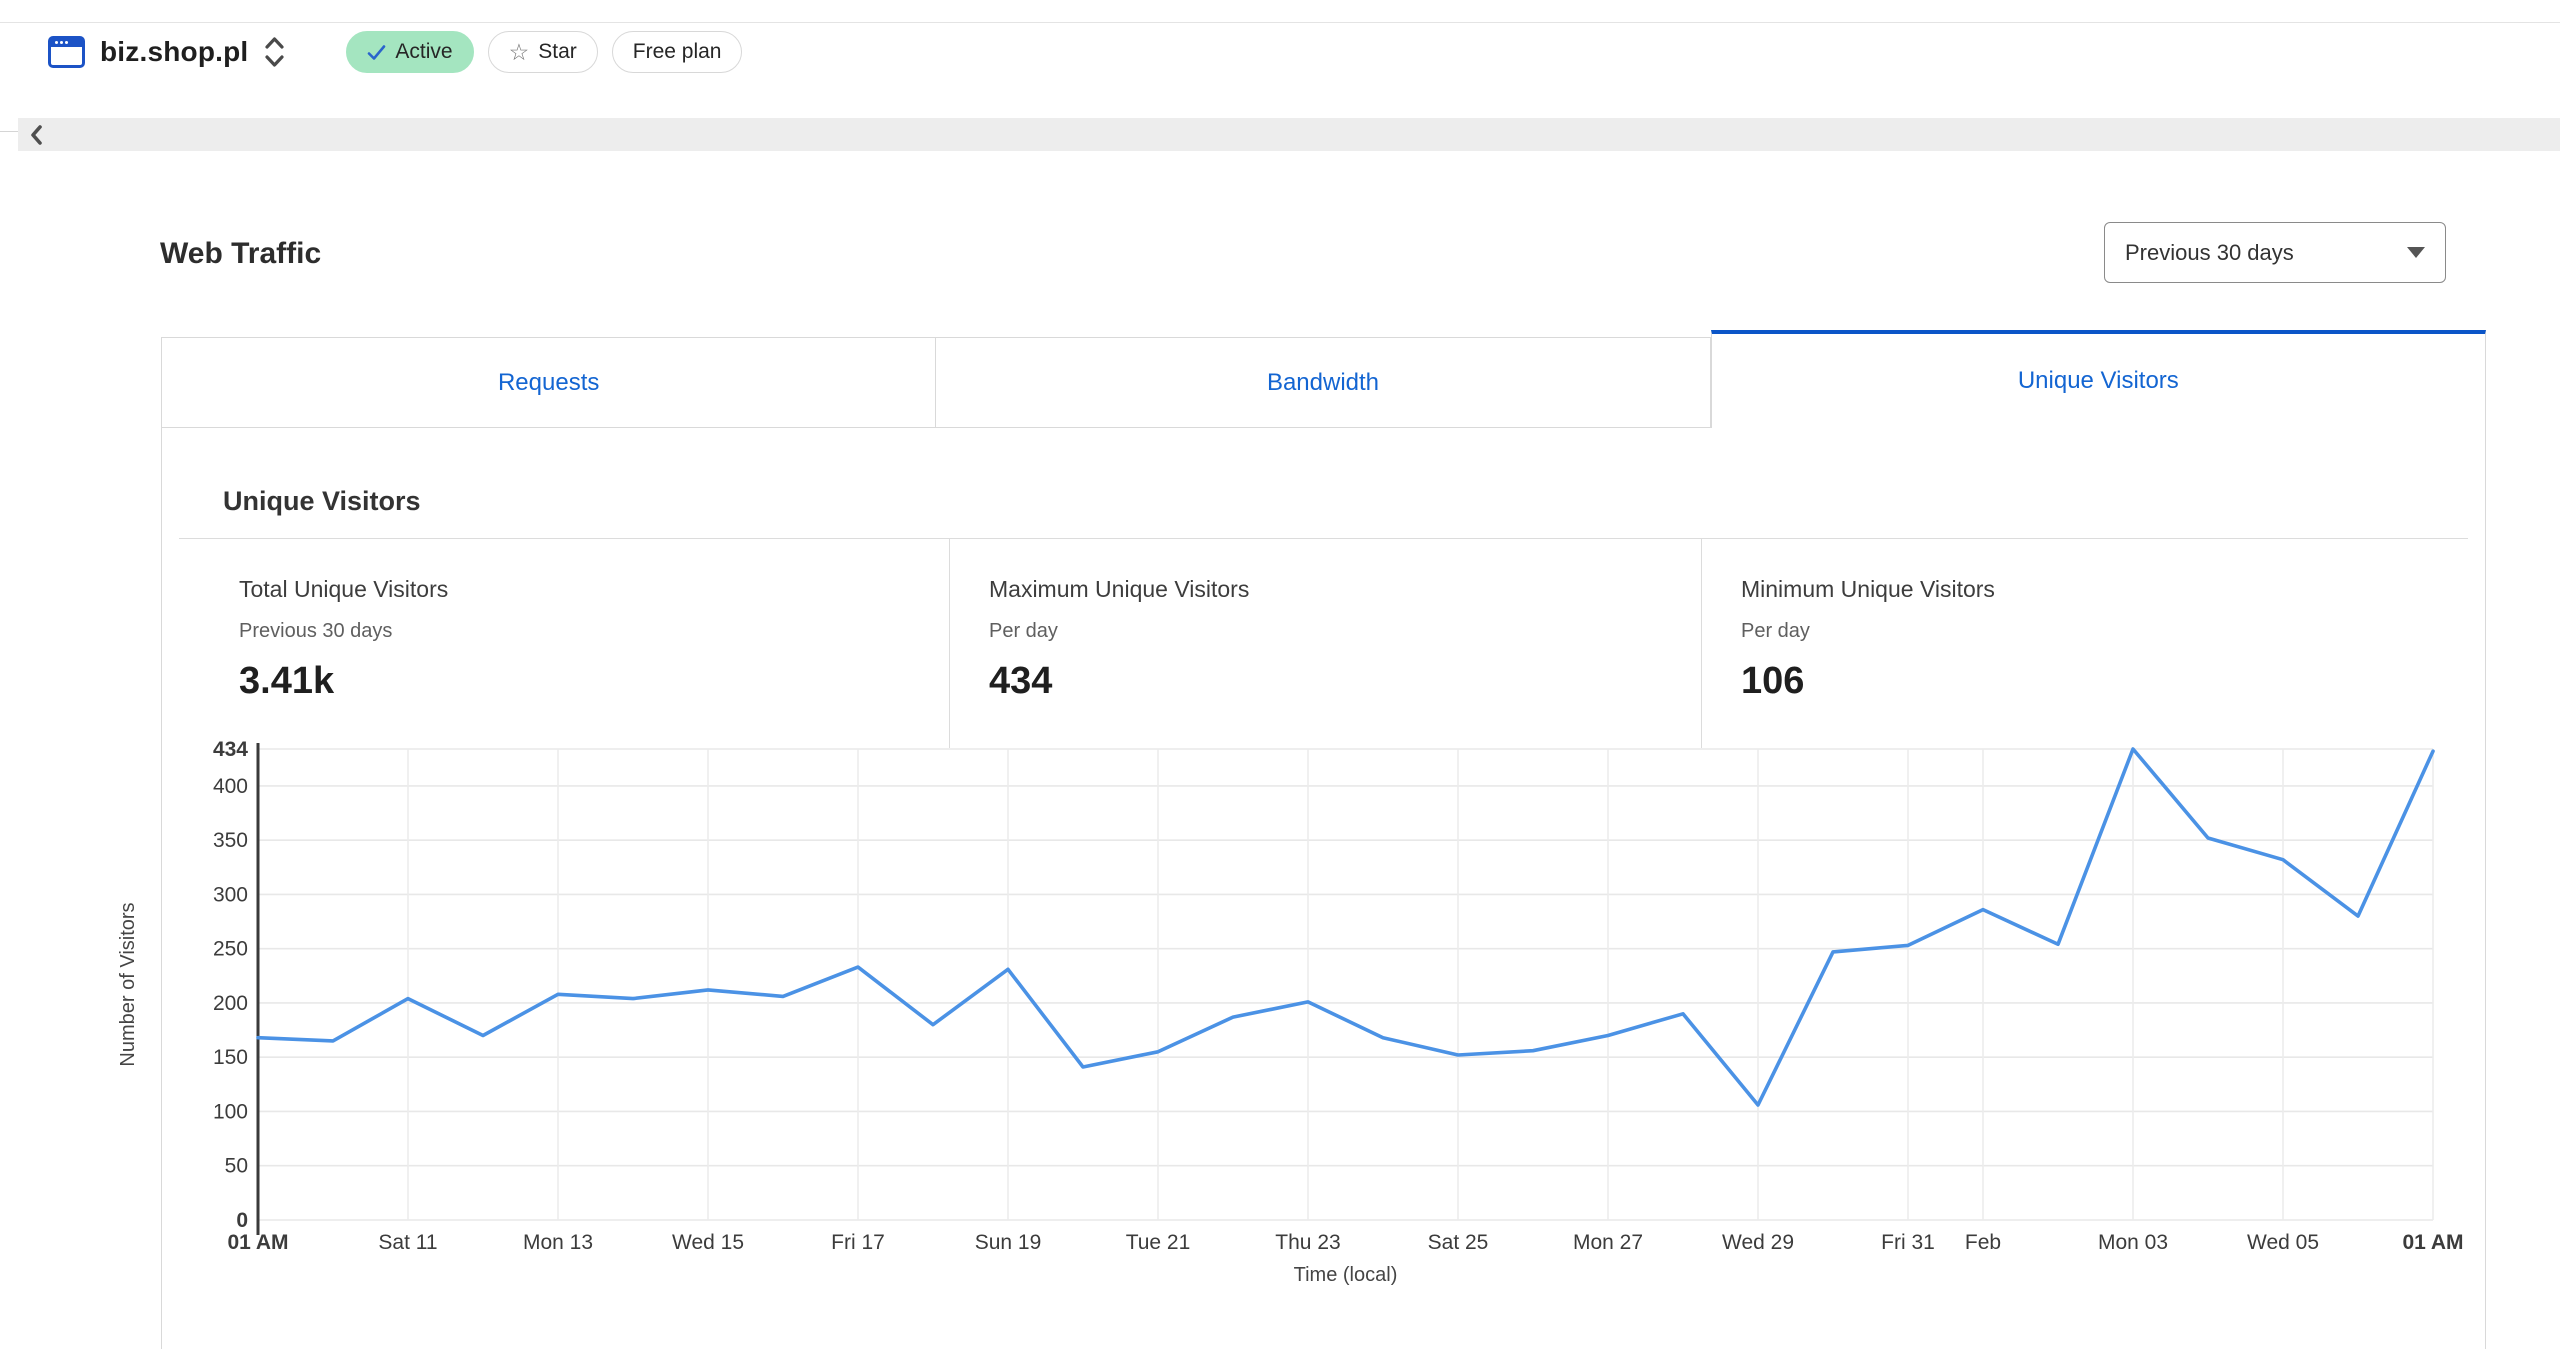  I want to click on stat-label: Total Unique Visitors, so click(344, 589).